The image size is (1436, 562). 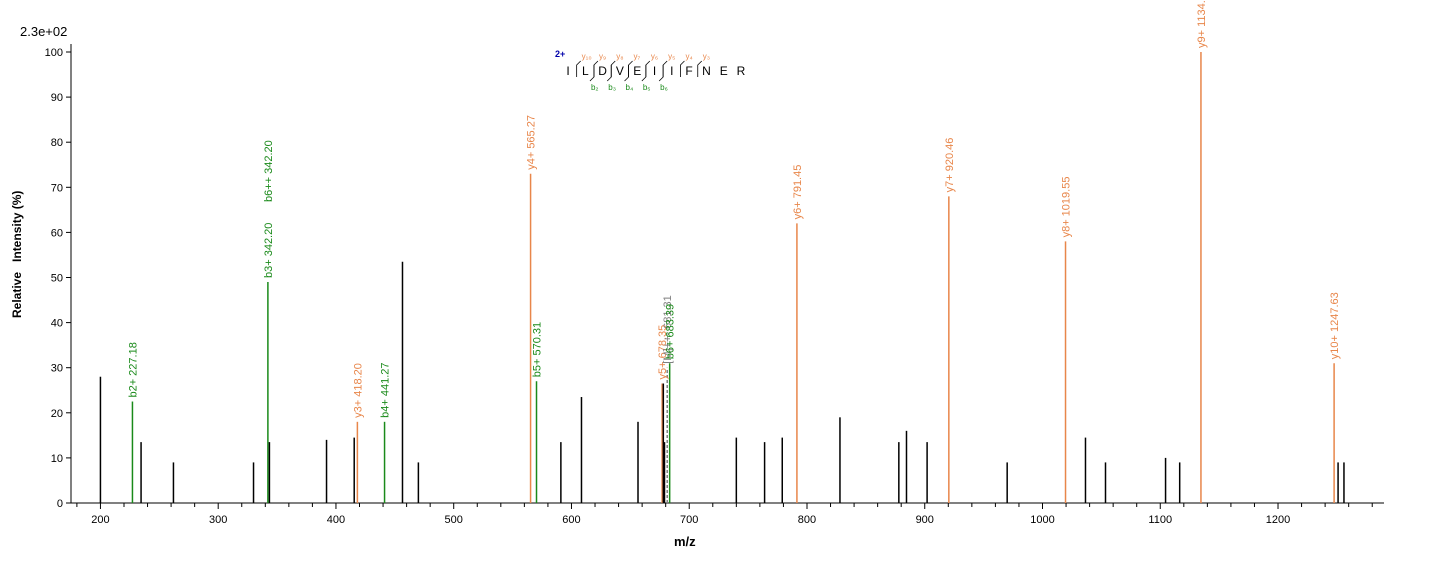 I want to click on y-tick-label: 50, so click(x=57, y=279).